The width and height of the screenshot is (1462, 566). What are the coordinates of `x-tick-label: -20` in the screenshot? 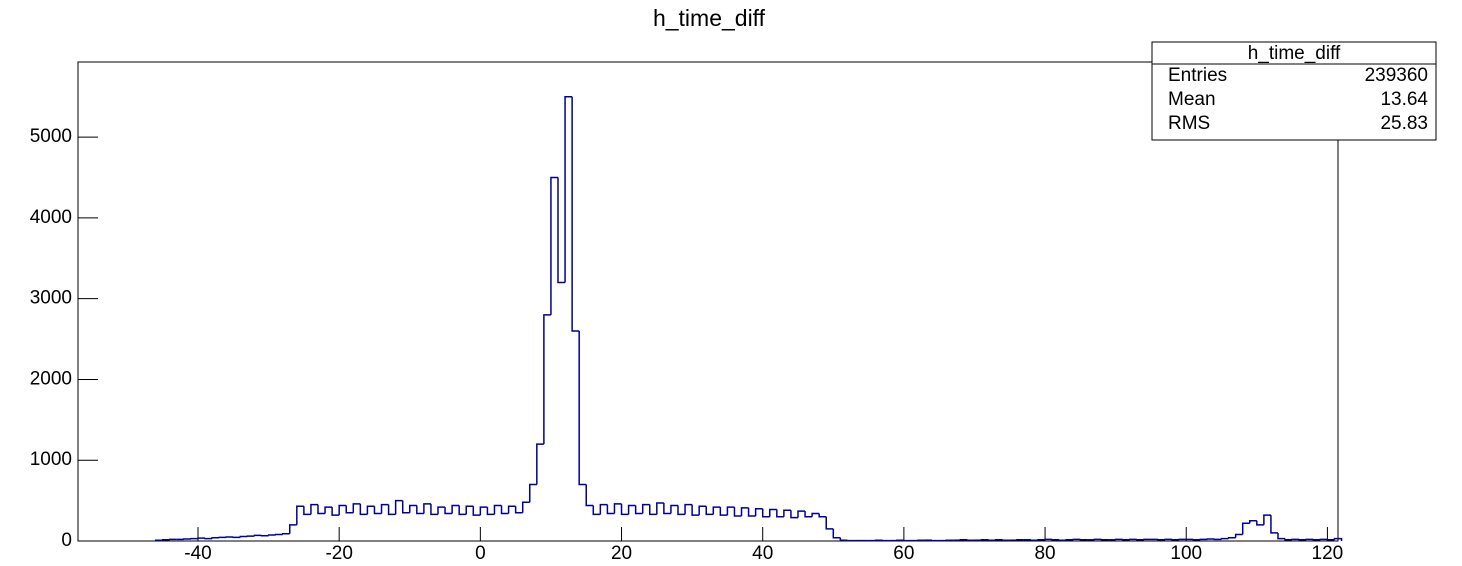 It's located at (338, 553).